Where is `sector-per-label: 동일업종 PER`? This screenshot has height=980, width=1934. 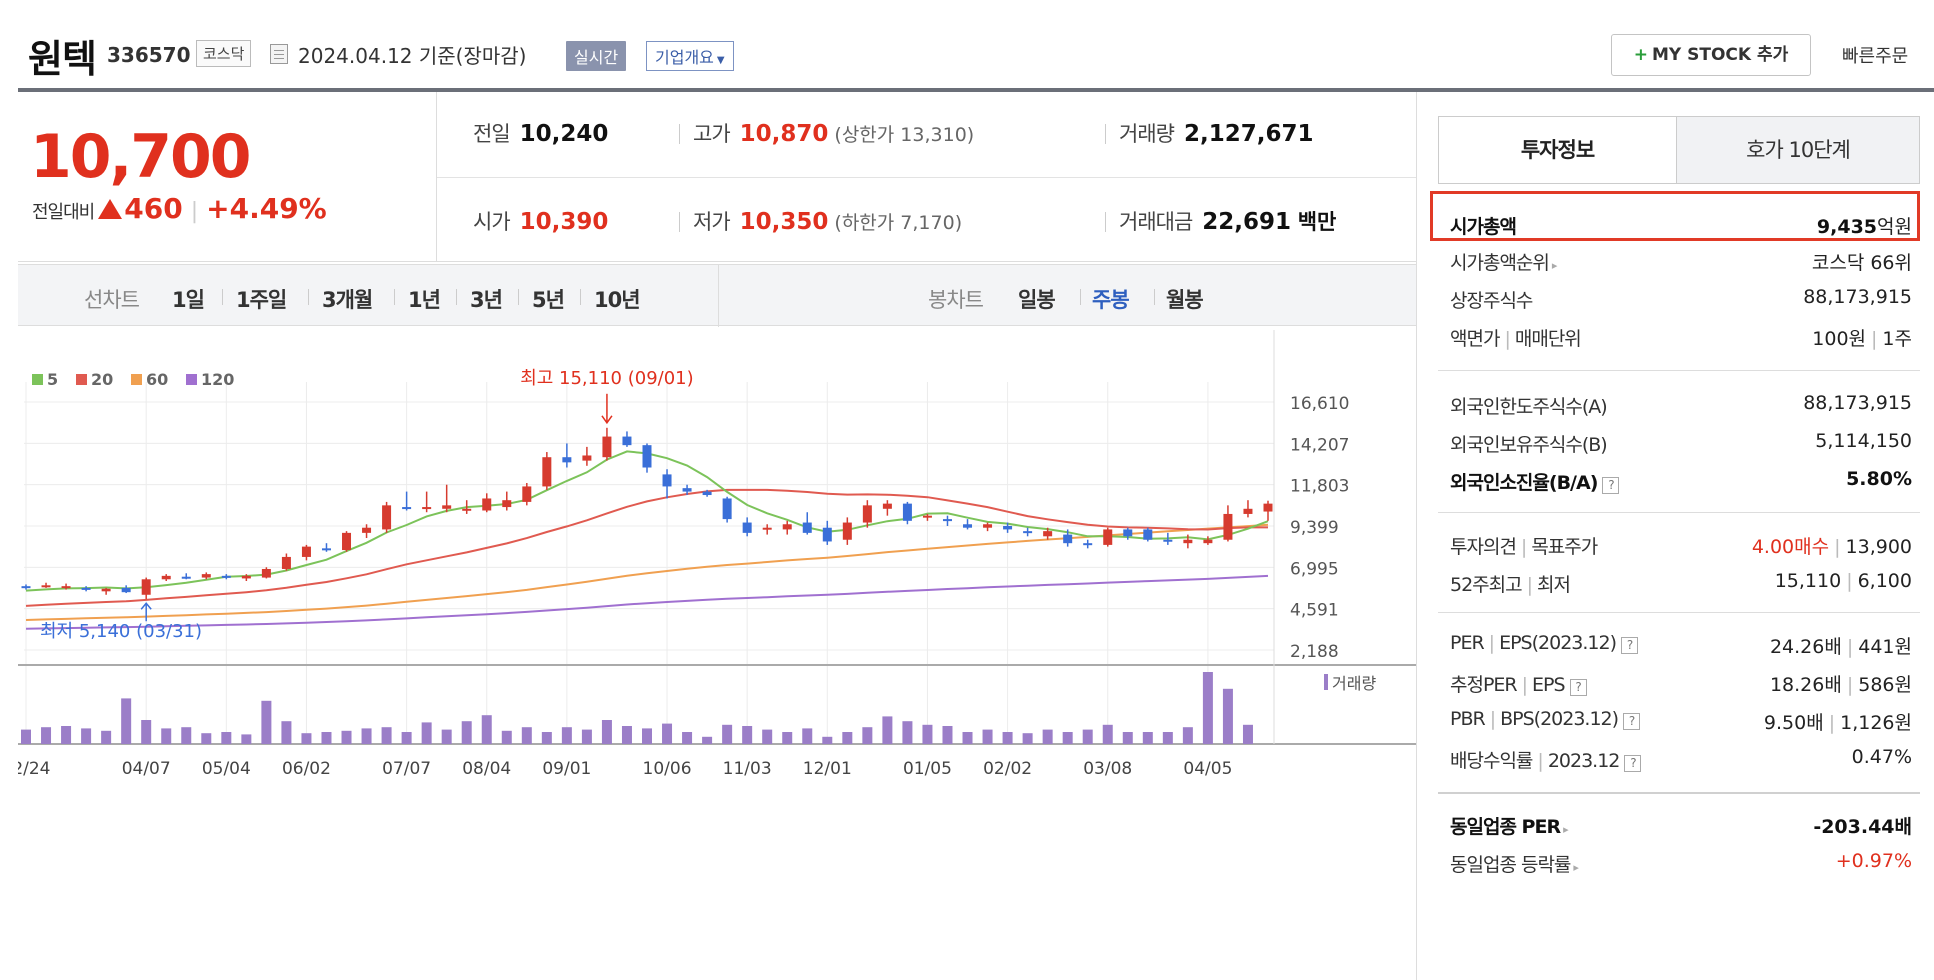 sector-per-label: 동일업종 PER is located at coordinates (1505, 827).